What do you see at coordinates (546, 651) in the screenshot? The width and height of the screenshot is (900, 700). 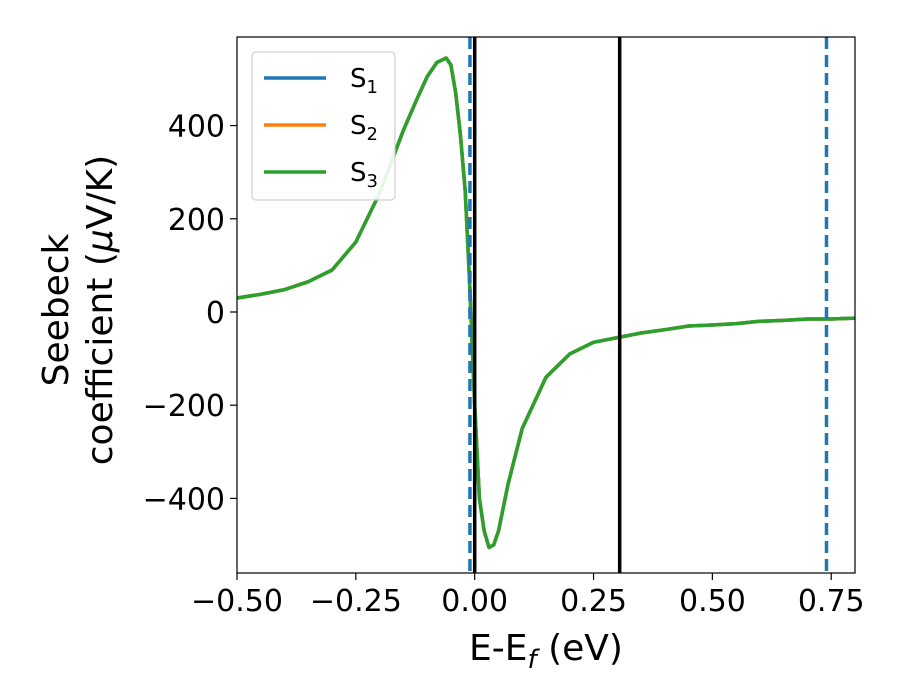 I see `x-axis-label: E-Ef (eV)` at bounding box center [546, 651].